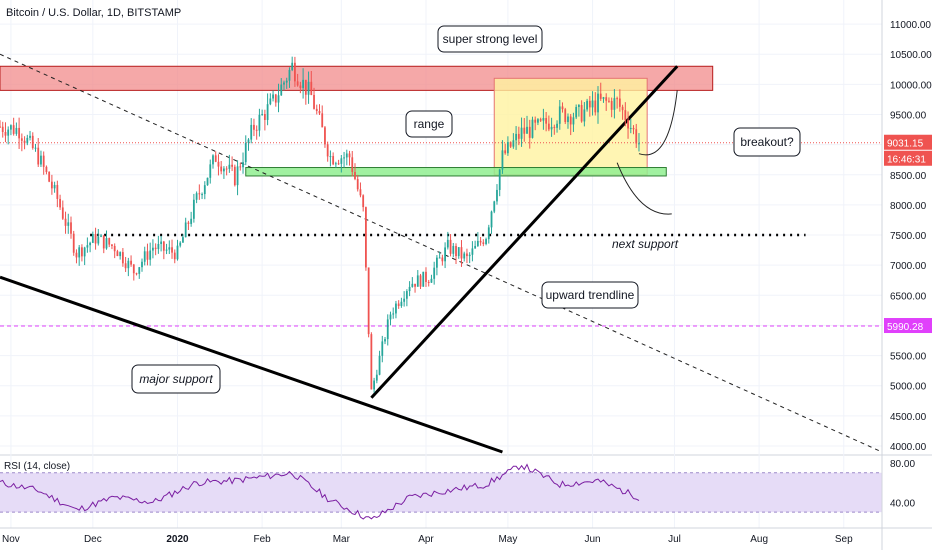 This screenshot has height=550, width=932. I want to click on rsi-line, so click(320, 491).